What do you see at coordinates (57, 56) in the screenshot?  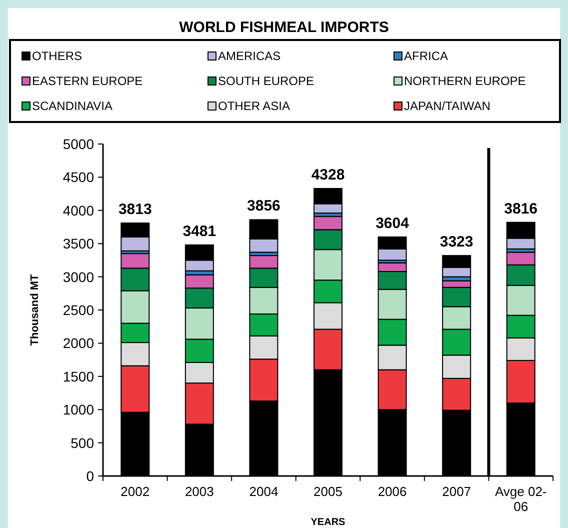 I see `legend-label: OTHERS` at bounding box center [57, 56].